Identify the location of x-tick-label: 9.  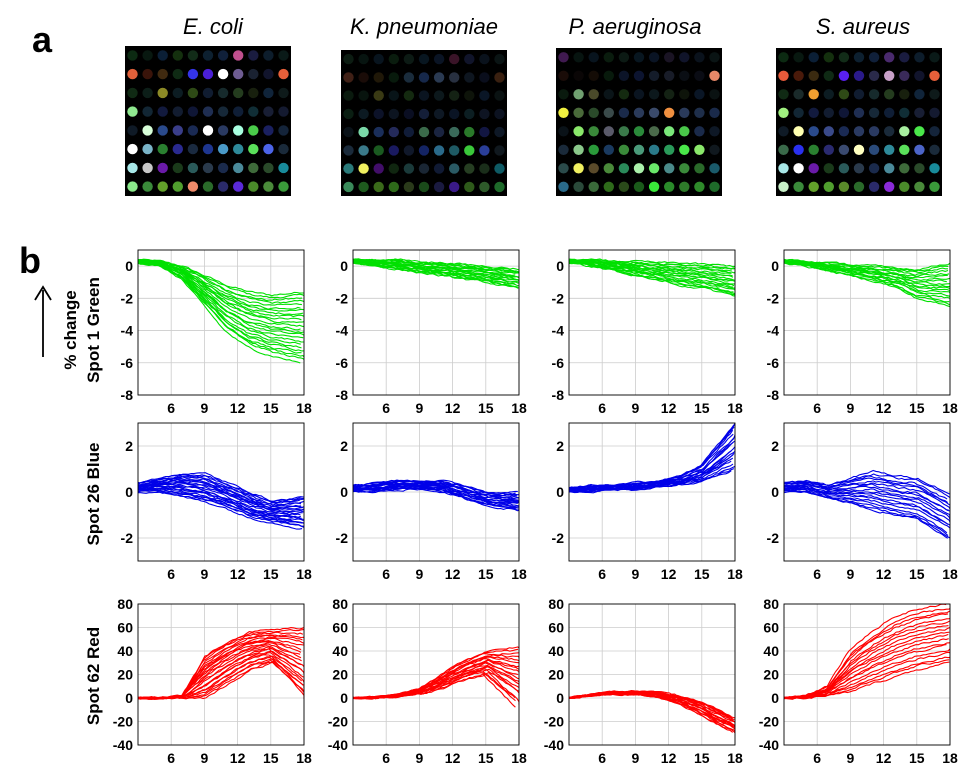
(420, 408).